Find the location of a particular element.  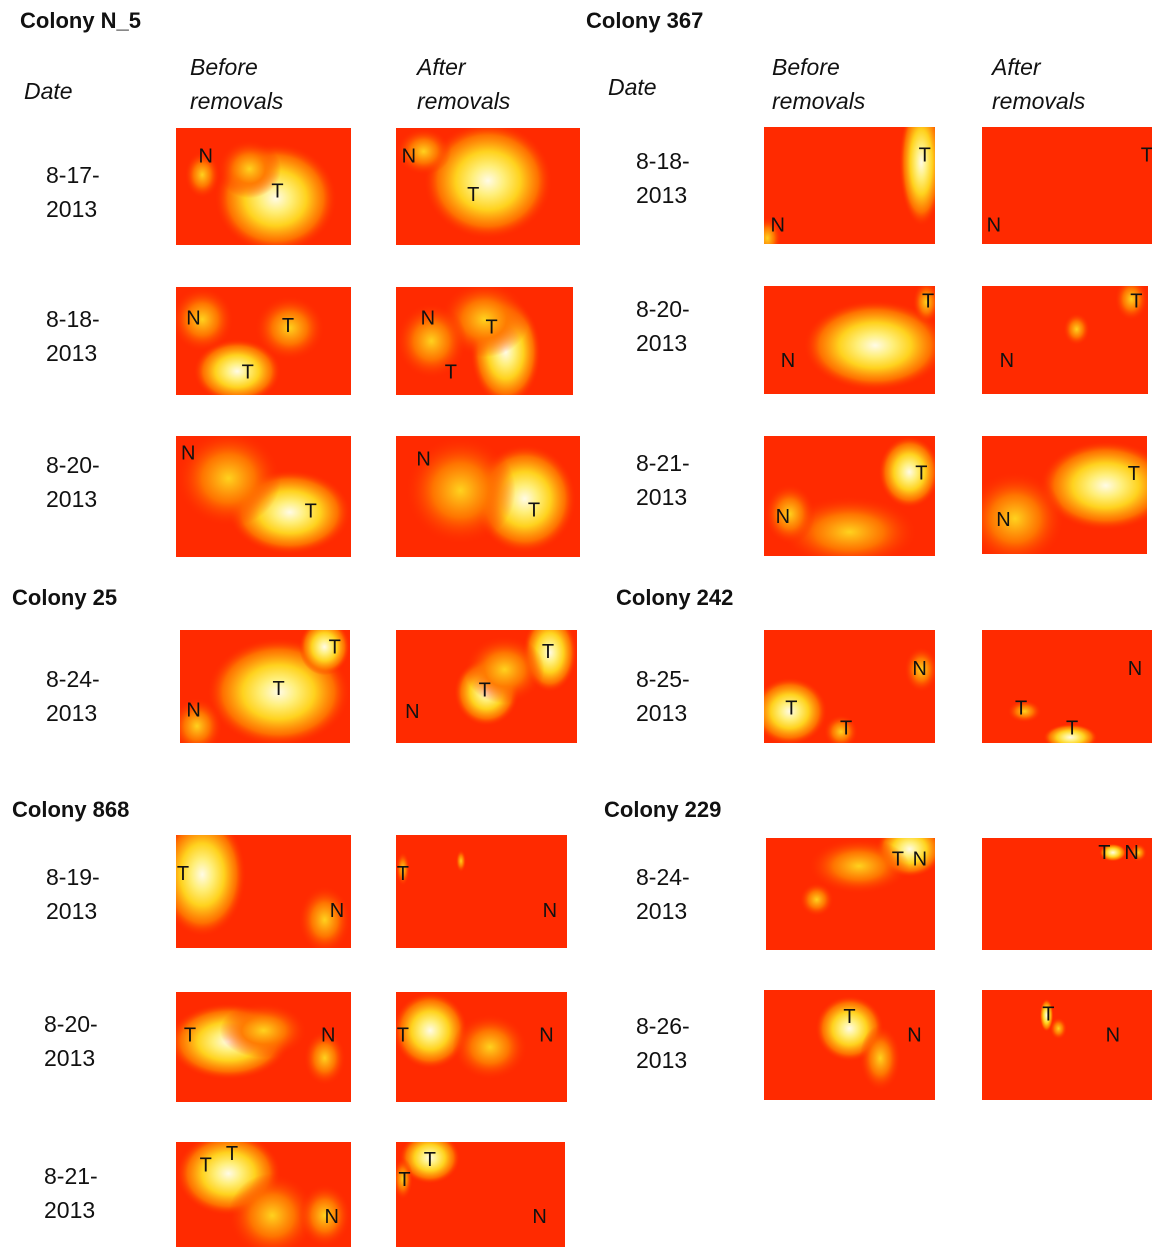

colony-title-n5: Colony N_5 is located at coordinates (81, 20).